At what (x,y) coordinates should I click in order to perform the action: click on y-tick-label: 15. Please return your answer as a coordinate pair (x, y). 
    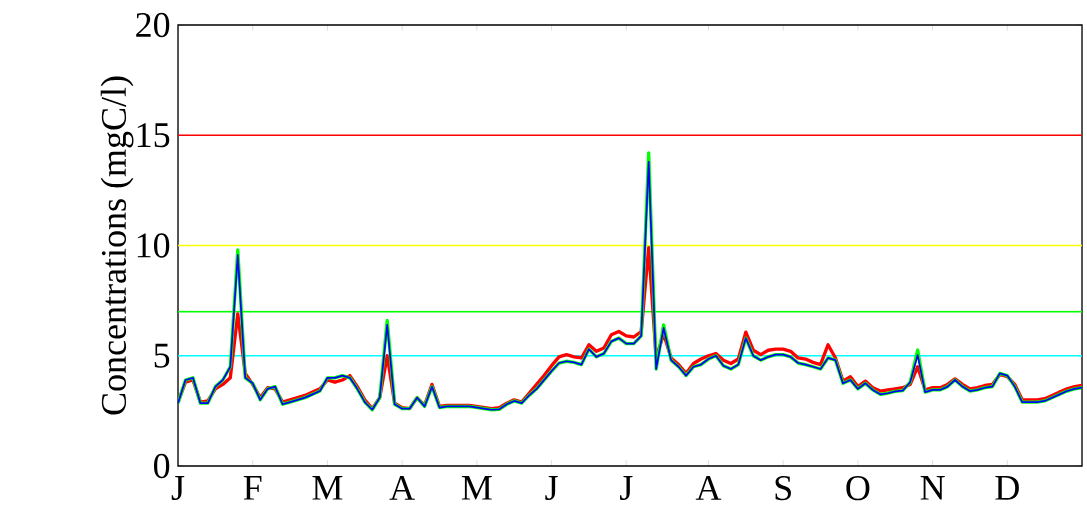
    Looking at the image, I should click on (153, 135).